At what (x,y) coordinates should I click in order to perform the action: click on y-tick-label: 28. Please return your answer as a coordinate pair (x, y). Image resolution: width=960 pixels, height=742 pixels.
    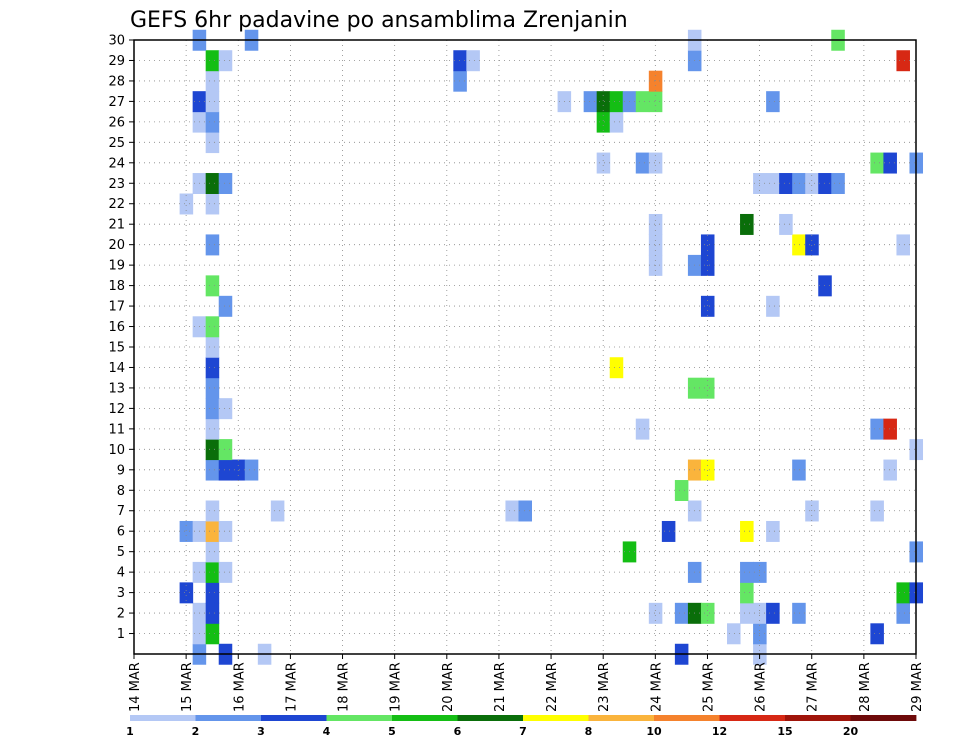
    Looking at the image, I should click on (116, 81).